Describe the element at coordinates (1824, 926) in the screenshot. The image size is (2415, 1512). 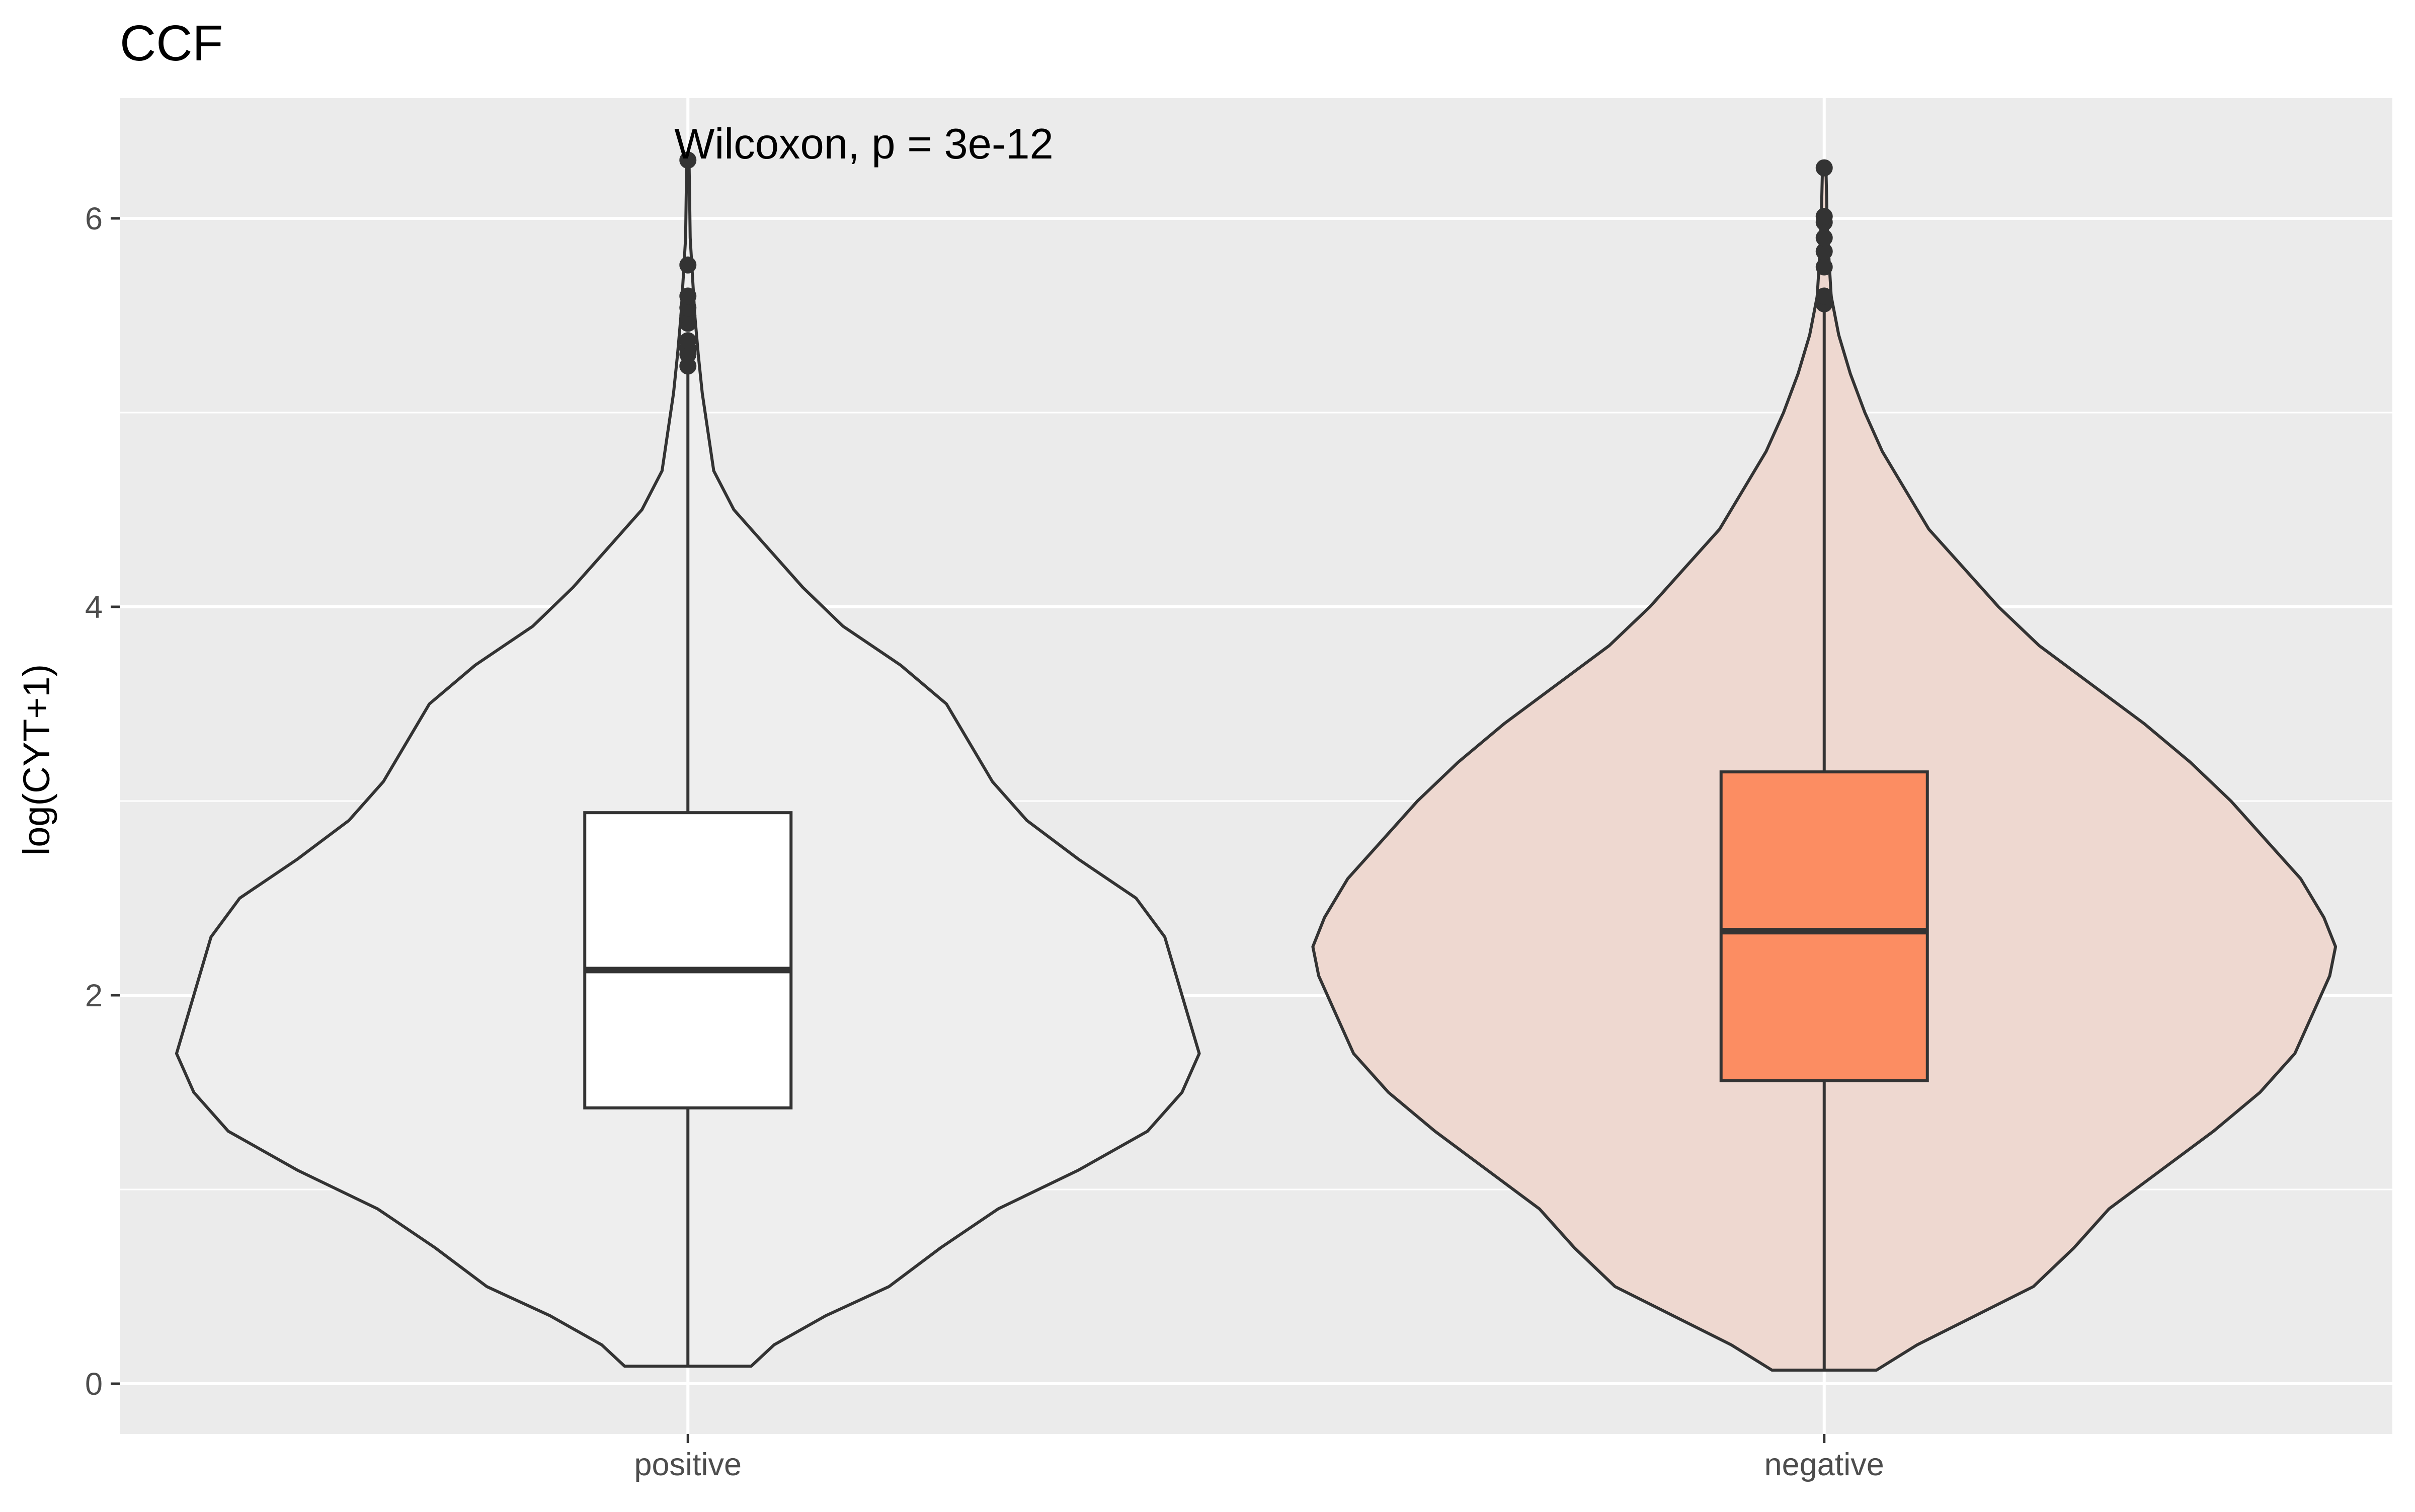
I see `box-negative` at that location.